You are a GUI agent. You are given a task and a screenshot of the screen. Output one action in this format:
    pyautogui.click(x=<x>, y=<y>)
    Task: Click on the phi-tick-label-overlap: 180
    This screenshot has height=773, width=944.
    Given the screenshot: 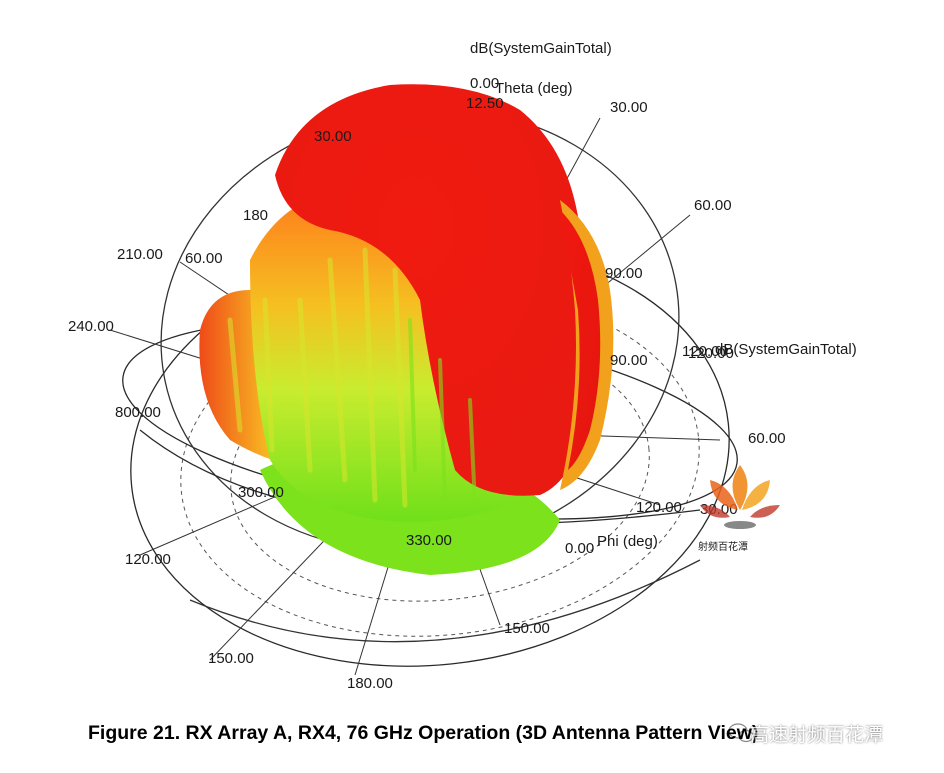 What is the action you would take?
    pyautogui.click(x=255, y=215)
    